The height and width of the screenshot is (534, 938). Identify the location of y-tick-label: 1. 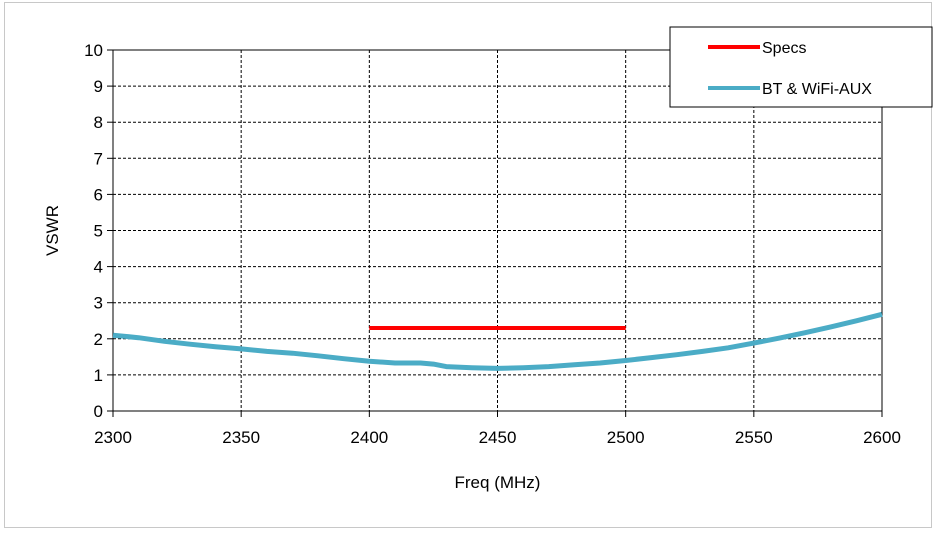
(98, 375).